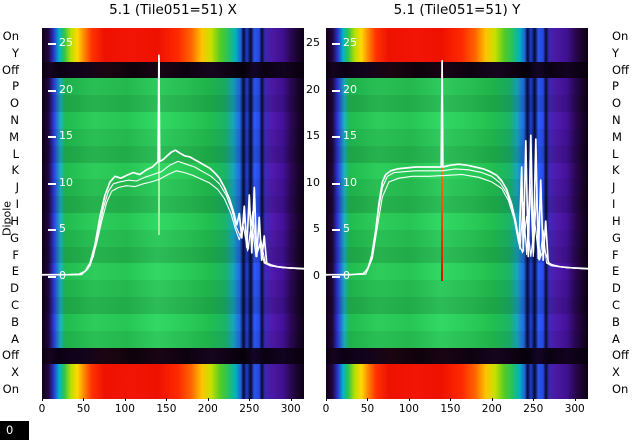 Image resolution: width=640 pixels, height=440 pixels. I want to click on dipole-row-label-left: D, so click(14, 288).